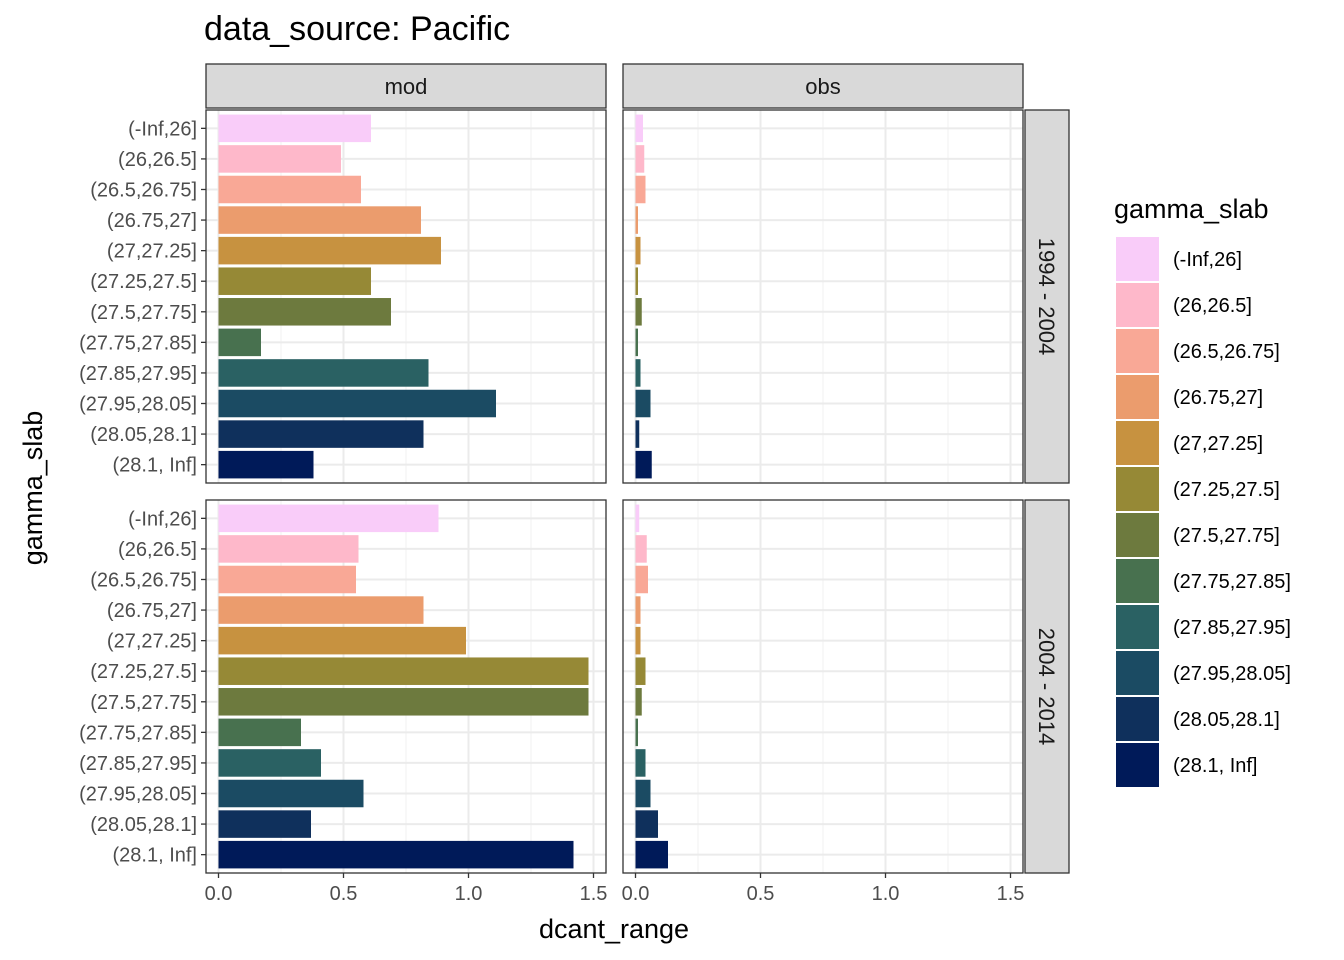 The height and width of the screenshot is (960, 1344). I want to click on legend-label: (26.5,26.75], so click(1226, 352).